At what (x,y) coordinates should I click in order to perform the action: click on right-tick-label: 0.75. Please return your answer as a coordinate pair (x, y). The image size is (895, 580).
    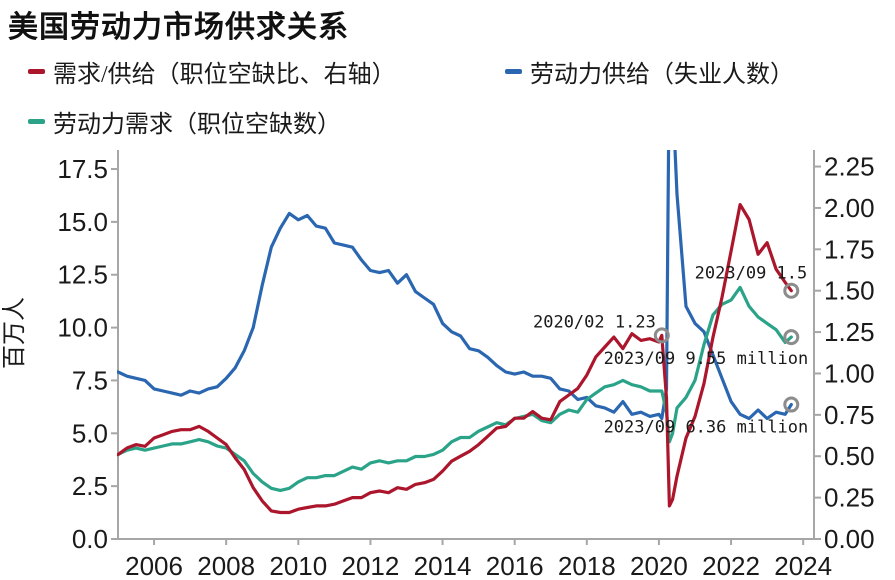
    Looking at the image, I should click on (849, 415).